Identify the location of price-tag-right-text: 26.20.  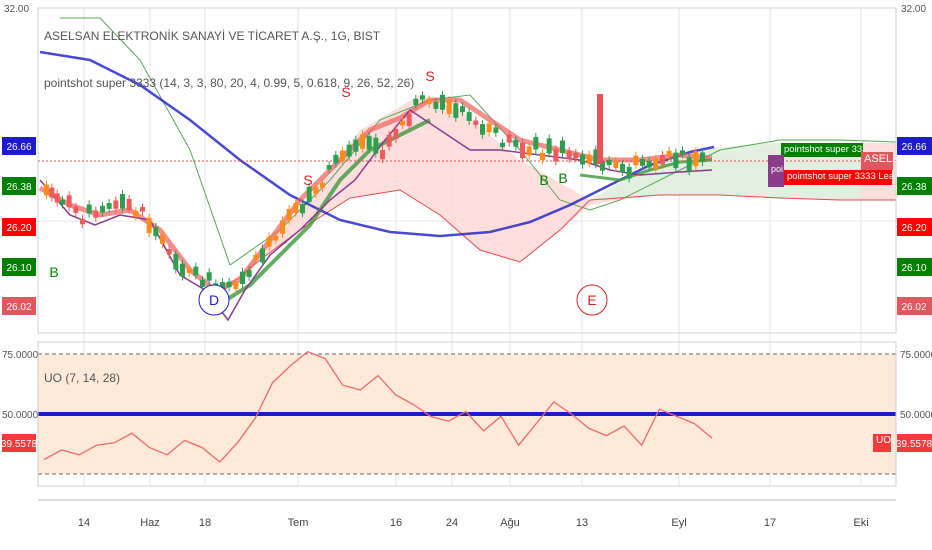
(913, 228).